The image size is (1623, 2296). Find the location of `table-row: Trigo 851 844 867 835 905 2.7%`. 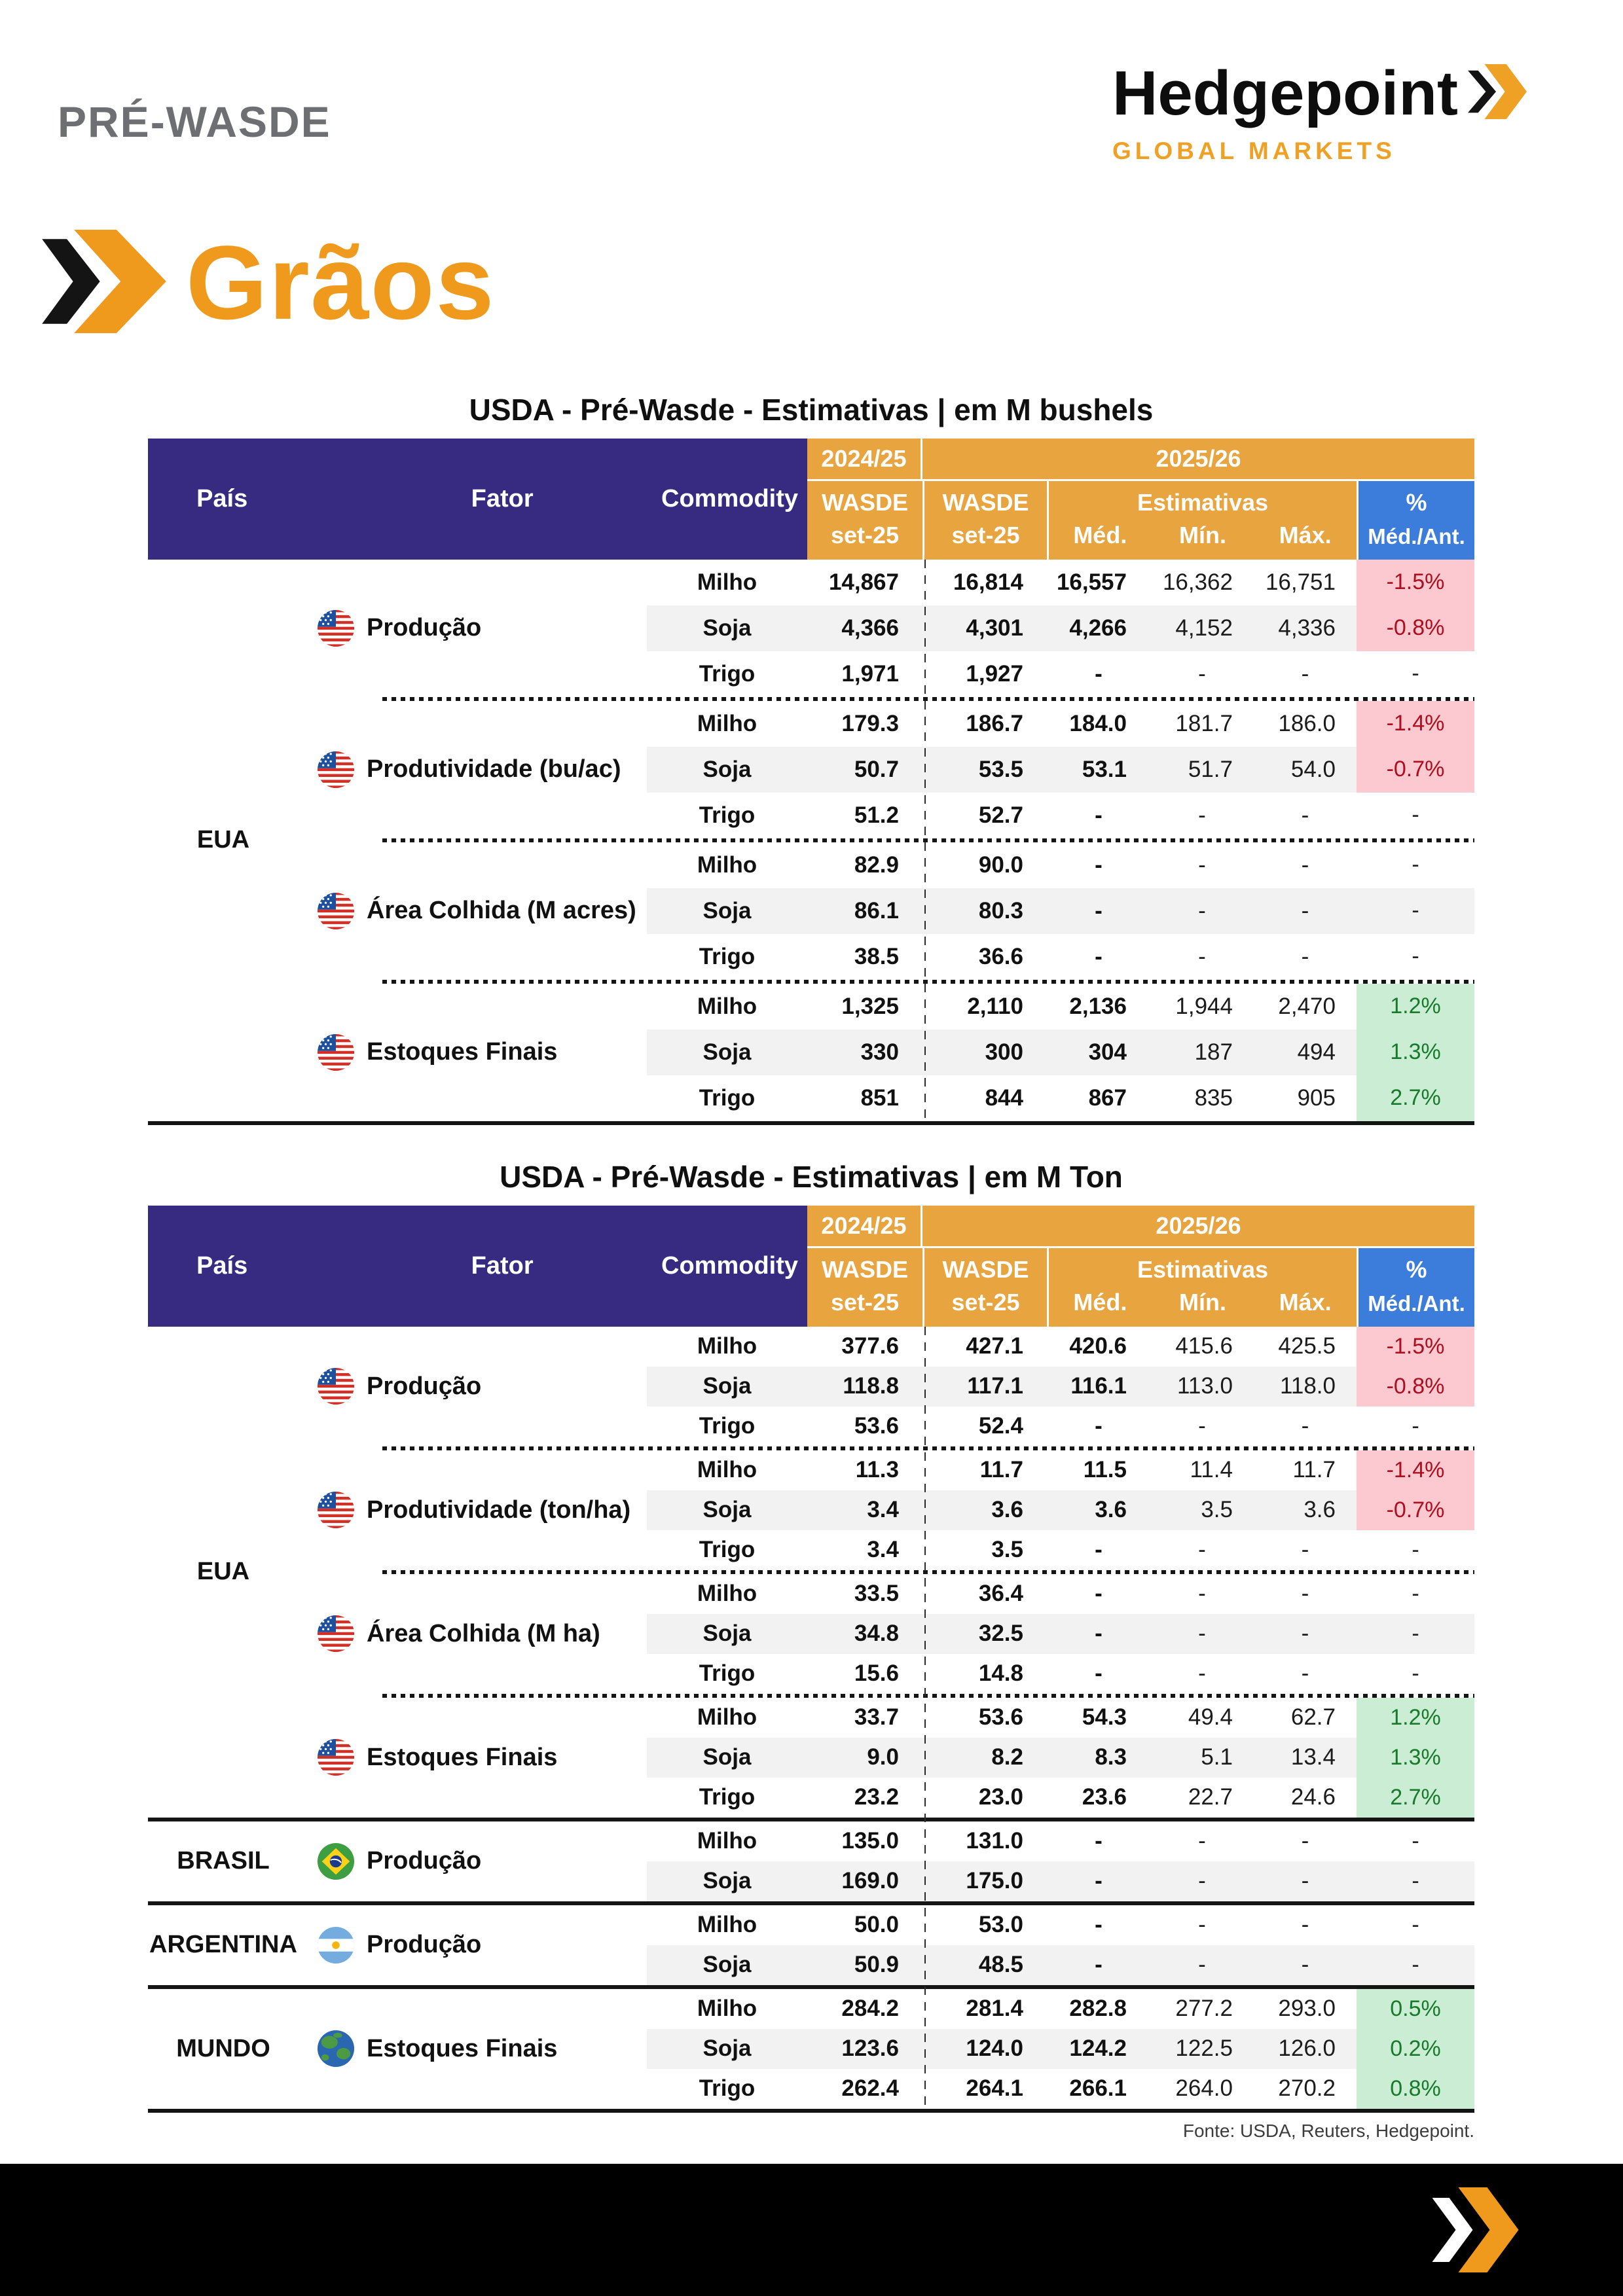

table-row: Trigo 851 844 867 835 905 2.7% is located at coordinates (811, 1098).